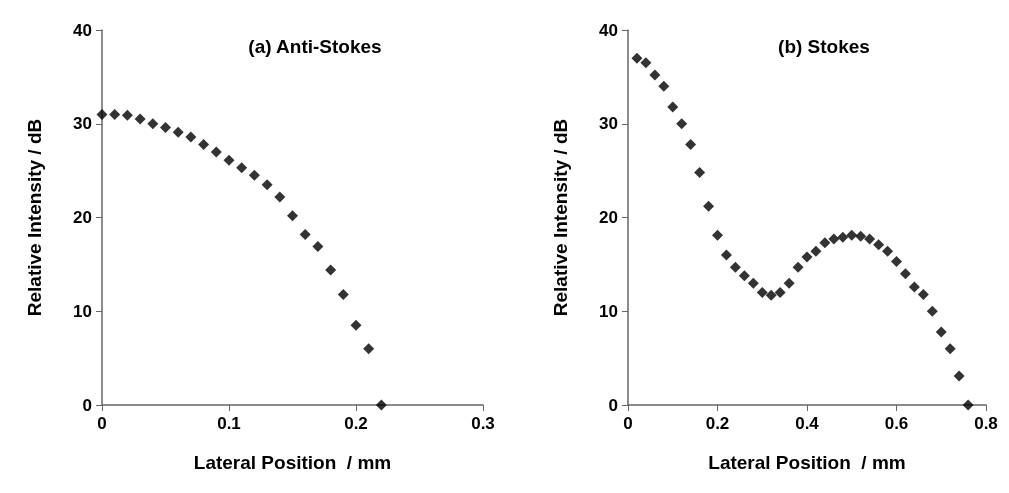 The height and width of the screenshot is (493, 1009). Describe the element at coordinates (483, 423) in the screenshot. I see `x-tick-label: 0.3` at that location.